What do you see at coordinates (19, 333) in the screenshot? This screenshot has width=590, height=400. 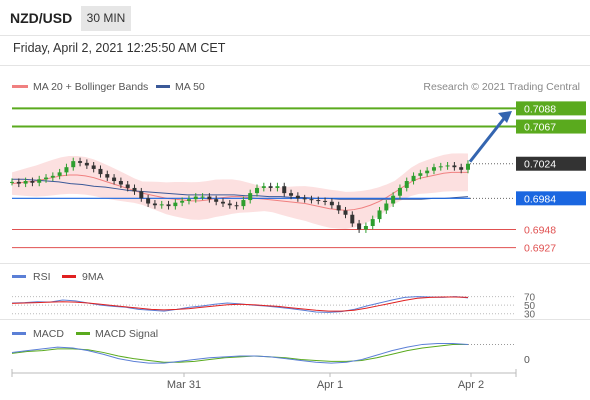 I see `macd-legend-swatch` at bounding box center [19, 333].